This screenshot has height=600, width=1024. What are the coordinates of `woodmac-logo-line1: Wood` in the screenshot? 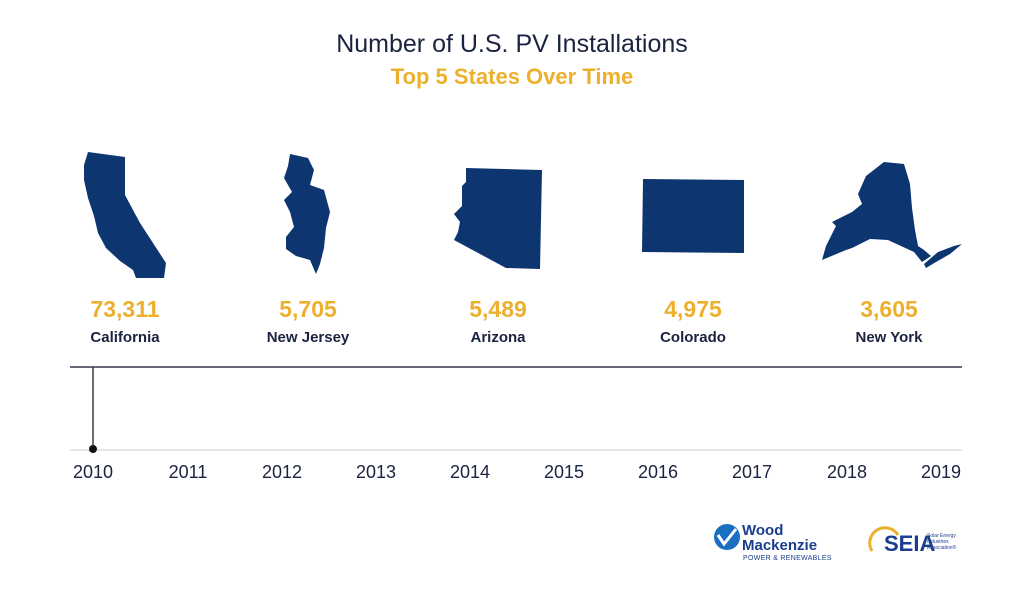 It's located at (763, 530).